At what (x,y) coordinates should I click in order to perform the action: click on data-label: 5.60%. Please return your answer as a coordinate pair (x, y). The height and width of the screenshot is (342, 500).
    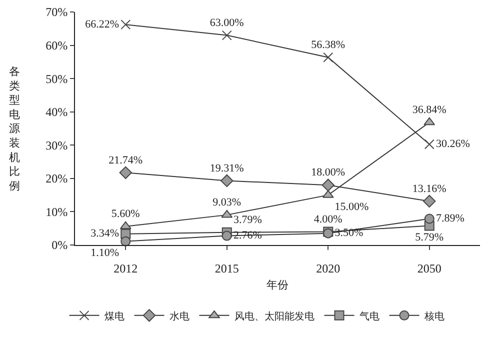
    Looking at the image, I should click on (125, 214).